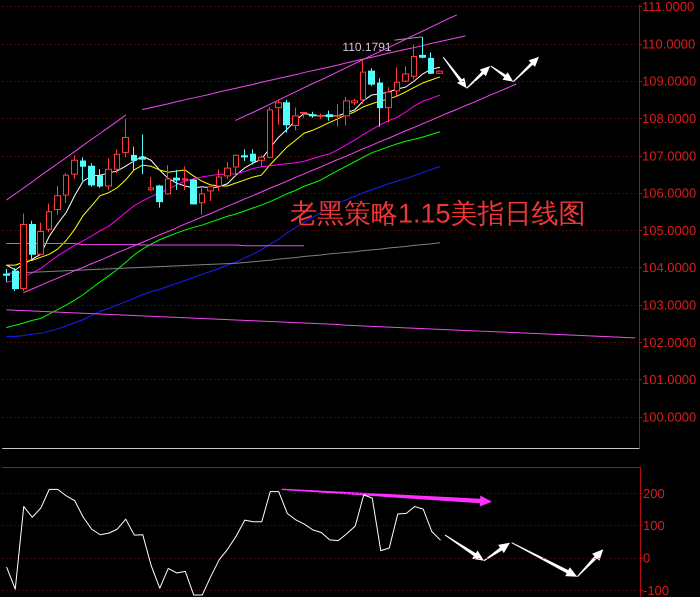 Image resolution: width=700 pixels, height=597 pixels. I want to click on text: 老黑策略1.15美指日线图, so click(438, 213).